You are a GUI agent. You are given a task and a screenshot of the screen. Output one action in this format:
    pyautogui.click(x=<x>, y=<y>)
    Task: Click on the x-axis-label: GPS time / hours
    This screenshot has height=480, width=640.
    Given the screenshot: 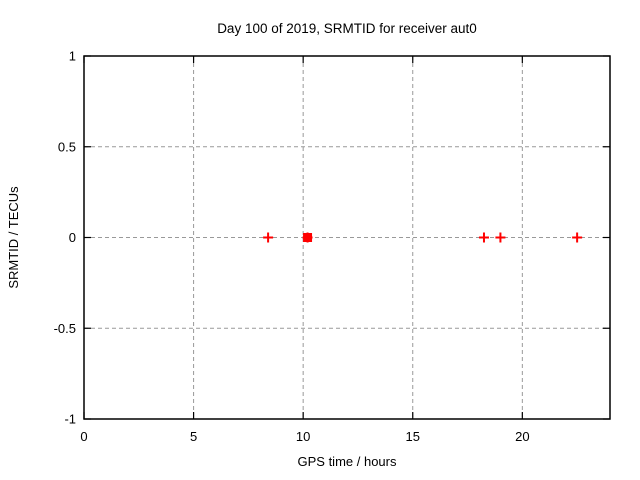 What is the action you would take?
    pyautogui.click(x=347, y=461)
    